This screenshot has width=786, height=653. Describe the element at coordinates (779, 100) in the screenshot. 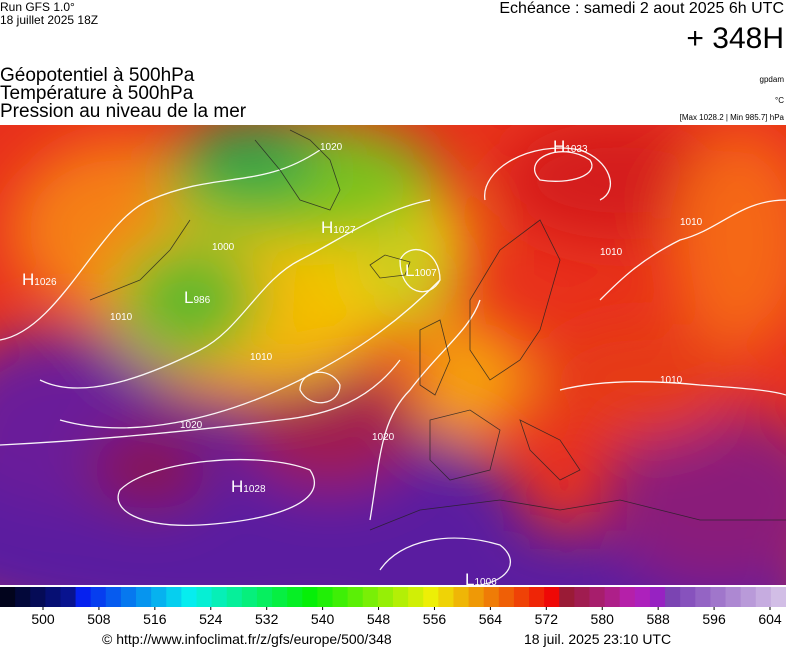

I see `unit-label: °C` at that location.